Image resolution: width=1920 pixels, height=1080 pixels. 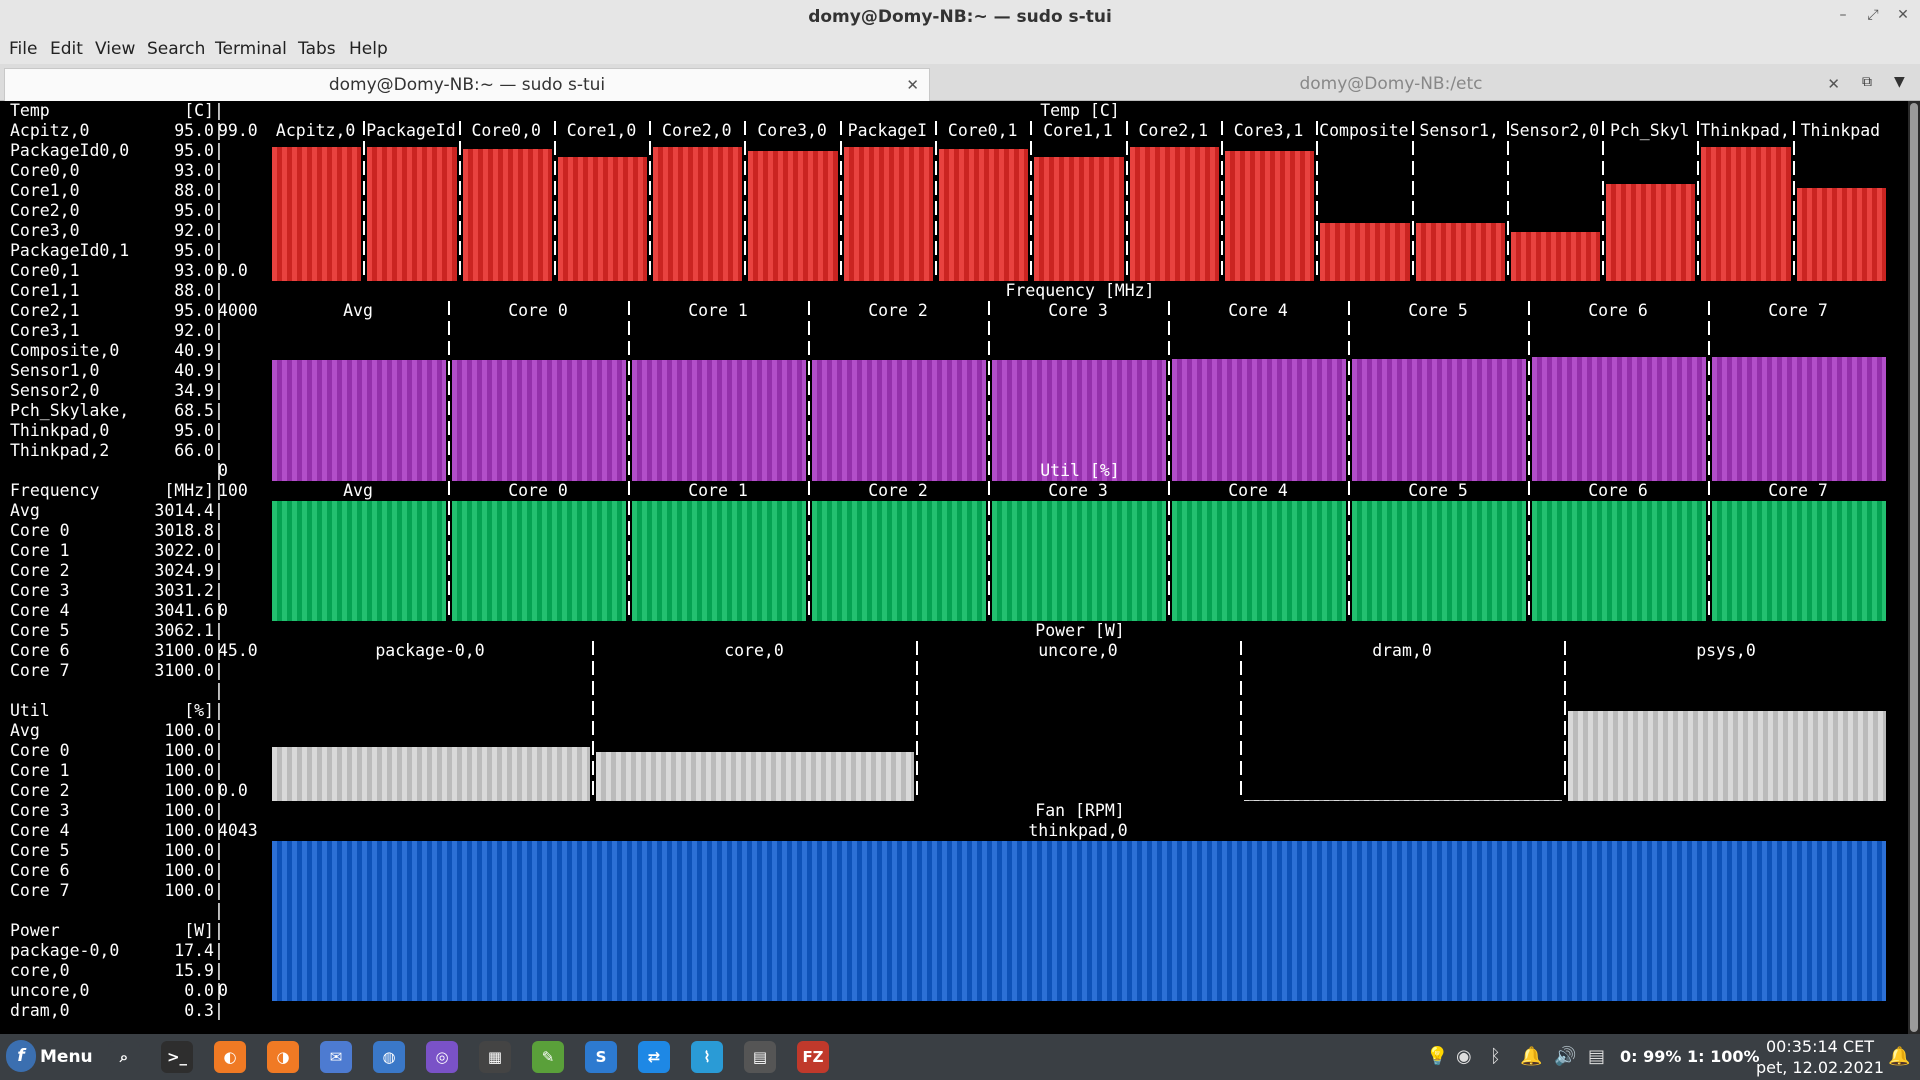 I want to click on sidebar-label: Core 1, so click(x=40, y=770).